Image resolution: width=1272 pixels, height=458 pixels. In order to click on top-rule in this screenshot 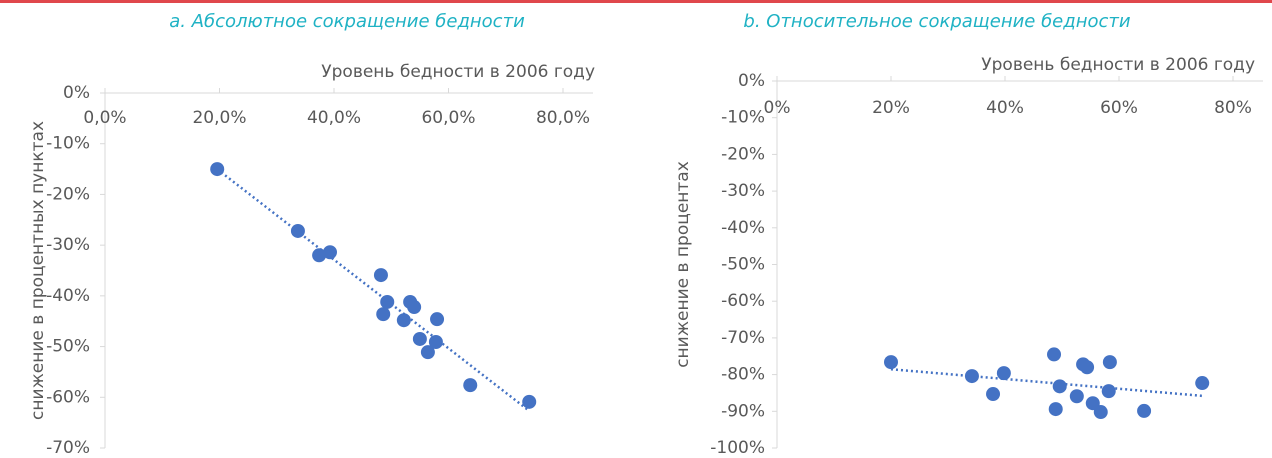, I will do `click(636, 1)`.